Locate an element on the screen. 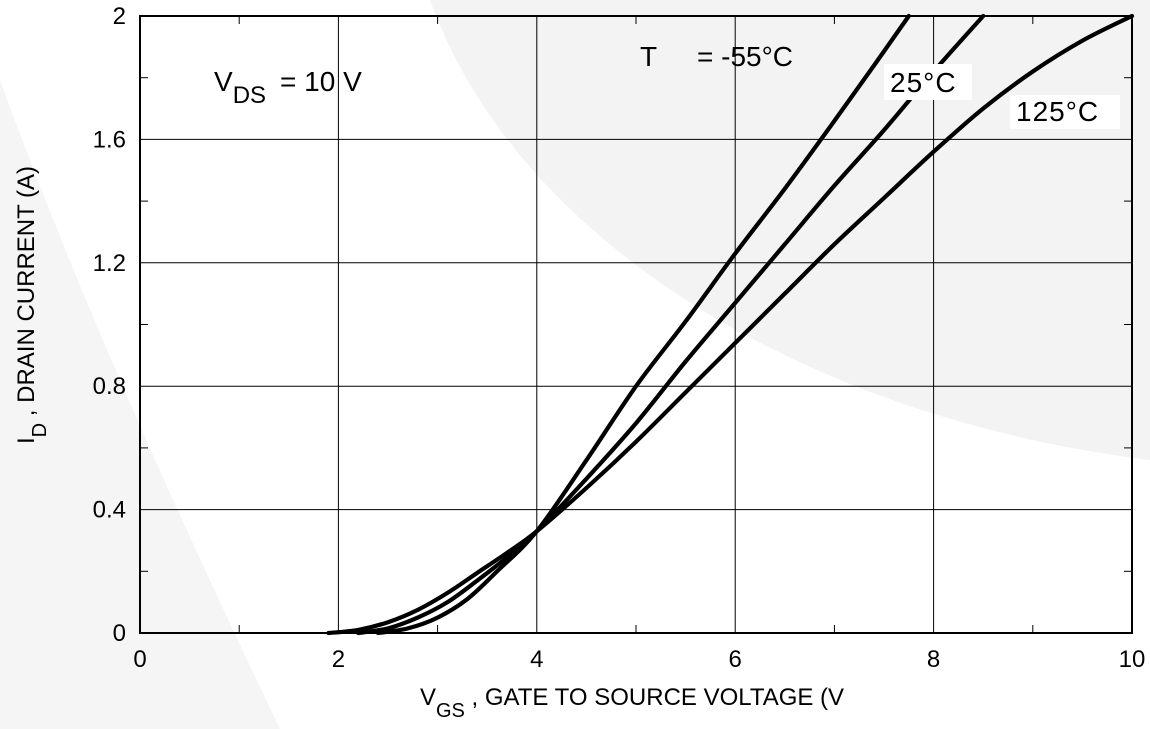  y-axis-title: ID , DRAIN CURRENT (A) is located at coordinates (32, 305).